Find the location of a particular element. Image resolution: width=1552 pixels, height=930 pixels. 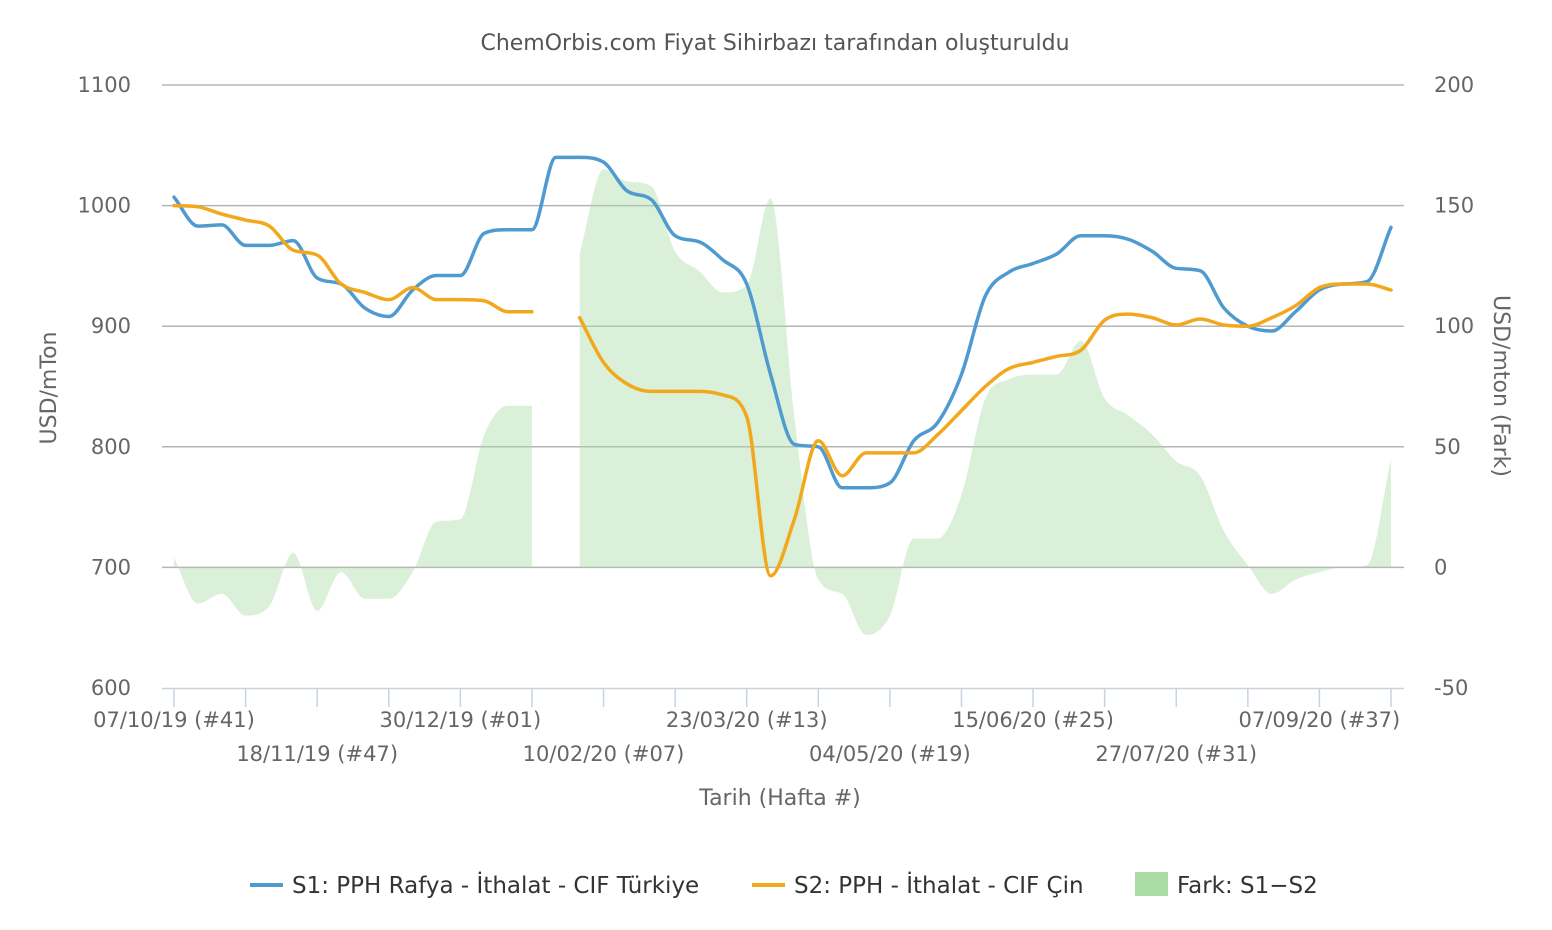

legend-label: Fark: S1−S2 is located at coordinates (1247, 886).